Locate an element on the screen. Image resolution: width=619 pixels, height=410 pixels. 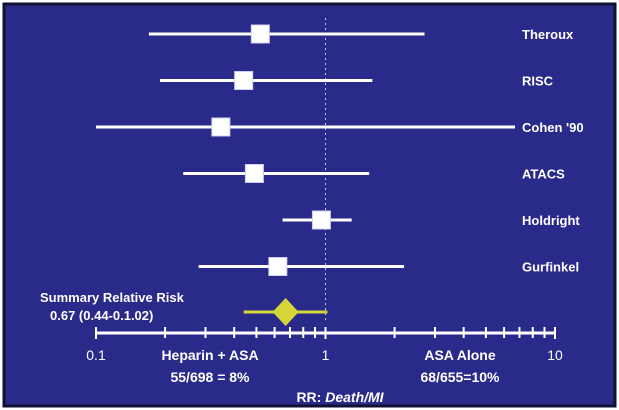
summary-row: Summary Relative Risk 0.67 (0.44-0.1.02) is located at coordinates (184, 308).